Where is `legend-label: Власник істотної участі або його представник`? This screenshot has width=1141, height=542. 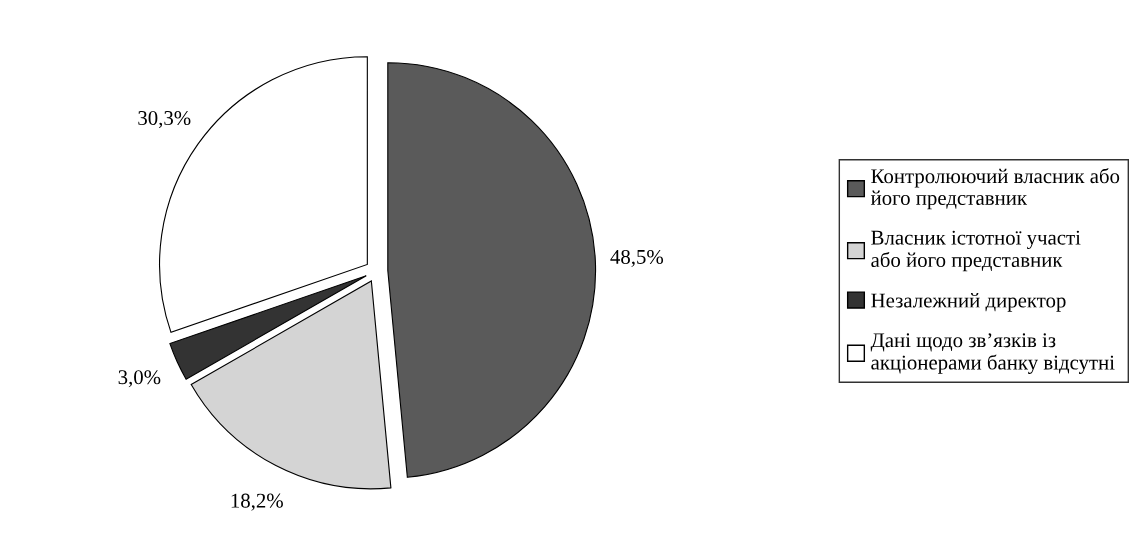
legend-label: Власник істотної участі або його представник is located at coordinates (976, 251).